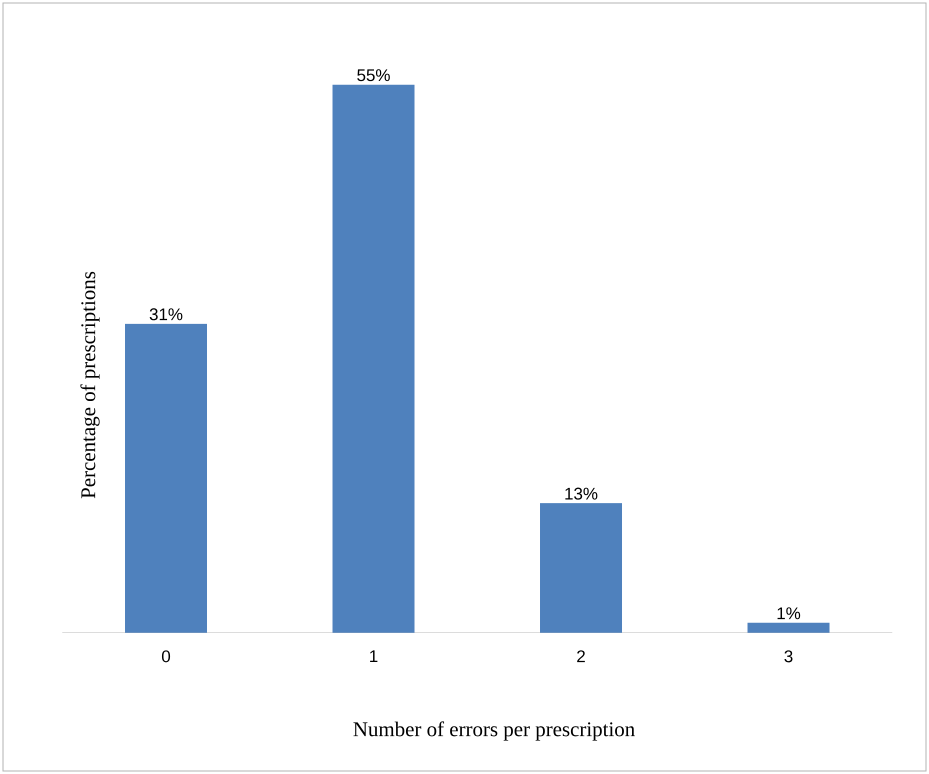 This screenshot has height=774, width=929. What do you see at coordinates (373, 75) in the screenshot?
I see `data-label: 55%` at bounding box center [373, 75].